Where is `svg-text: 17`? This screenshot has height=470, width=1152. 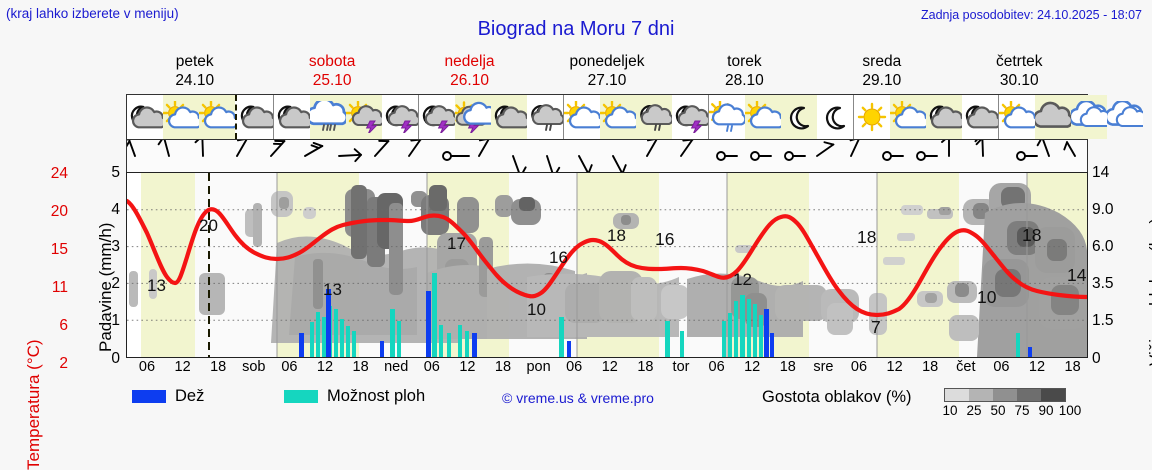
svg-text: 17 is located at coordinates (456, 243).